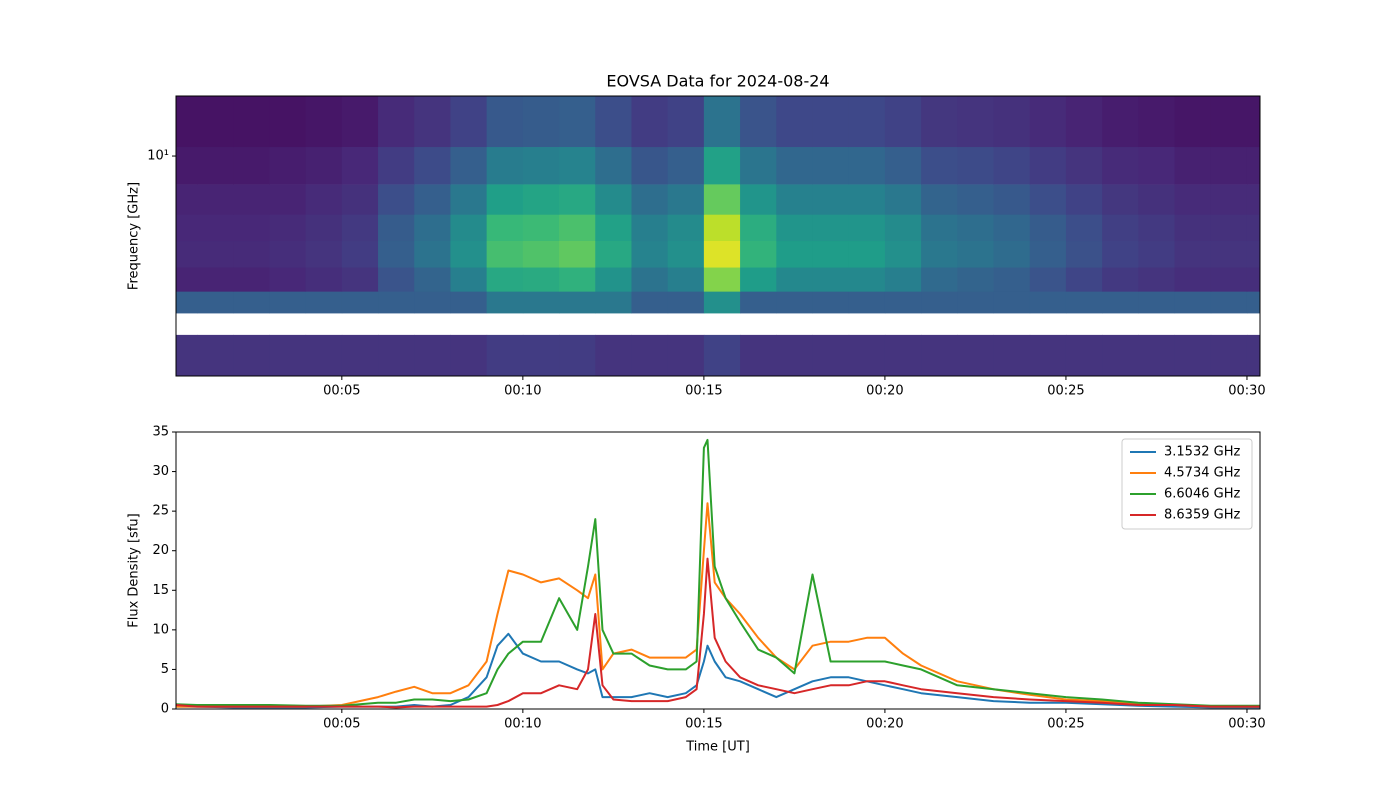 This screenshot has height=800, width=1400. Describe the element at coordinates (165, 669) in the screenshot. I see `y-tick-label: 5` at that location.